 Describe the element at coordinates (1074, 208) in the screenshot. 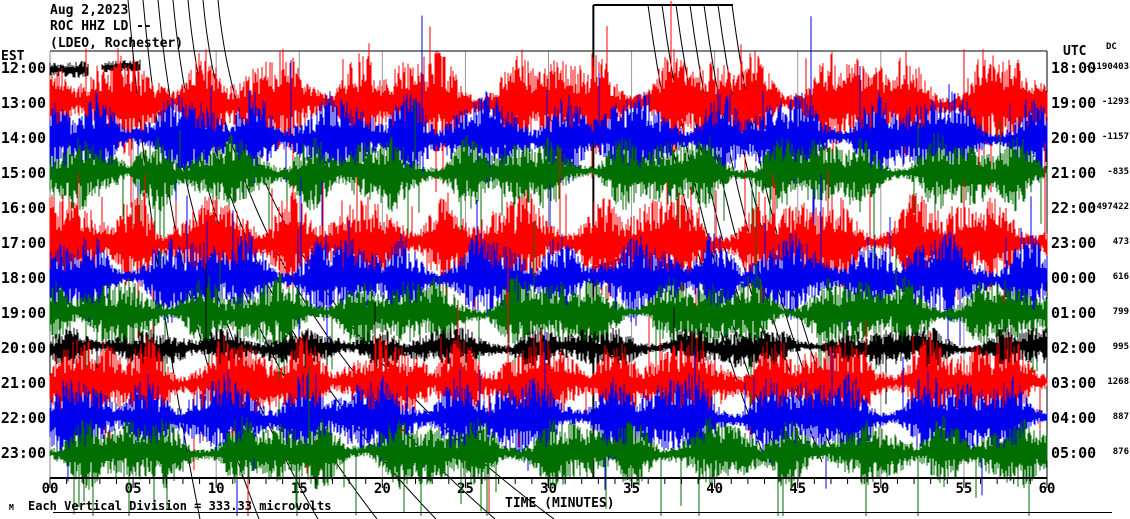

I see `utc-hour-label: 22:00` at that location.